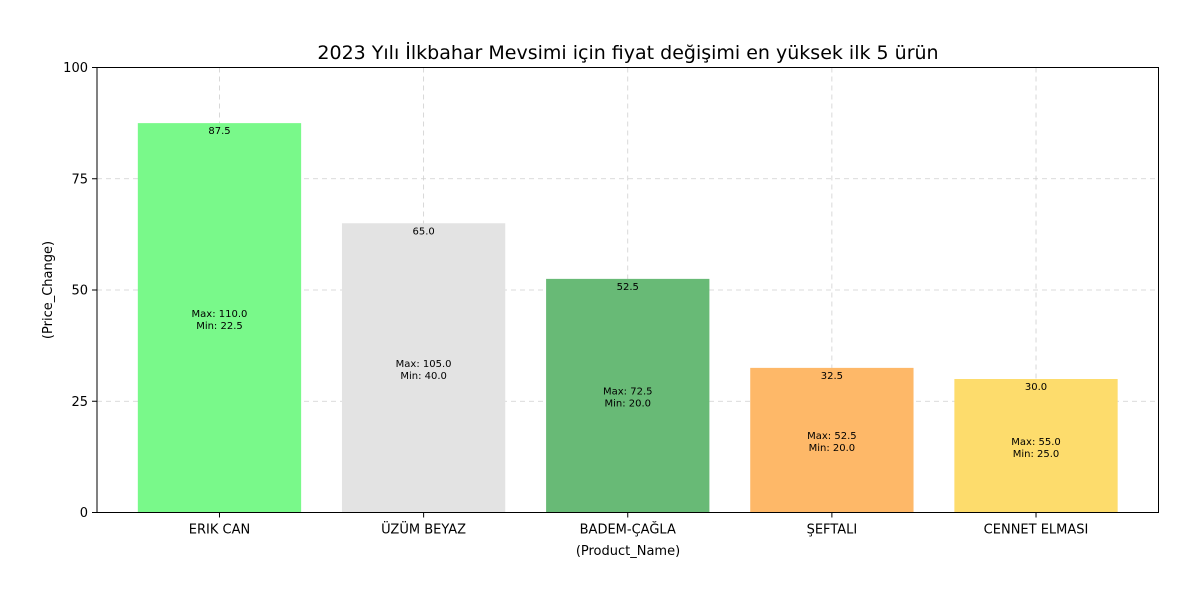  Describe the element at coordinates (220, 314) in the screenshot. I see `bar-max-label: Max: 110.0` at that location.